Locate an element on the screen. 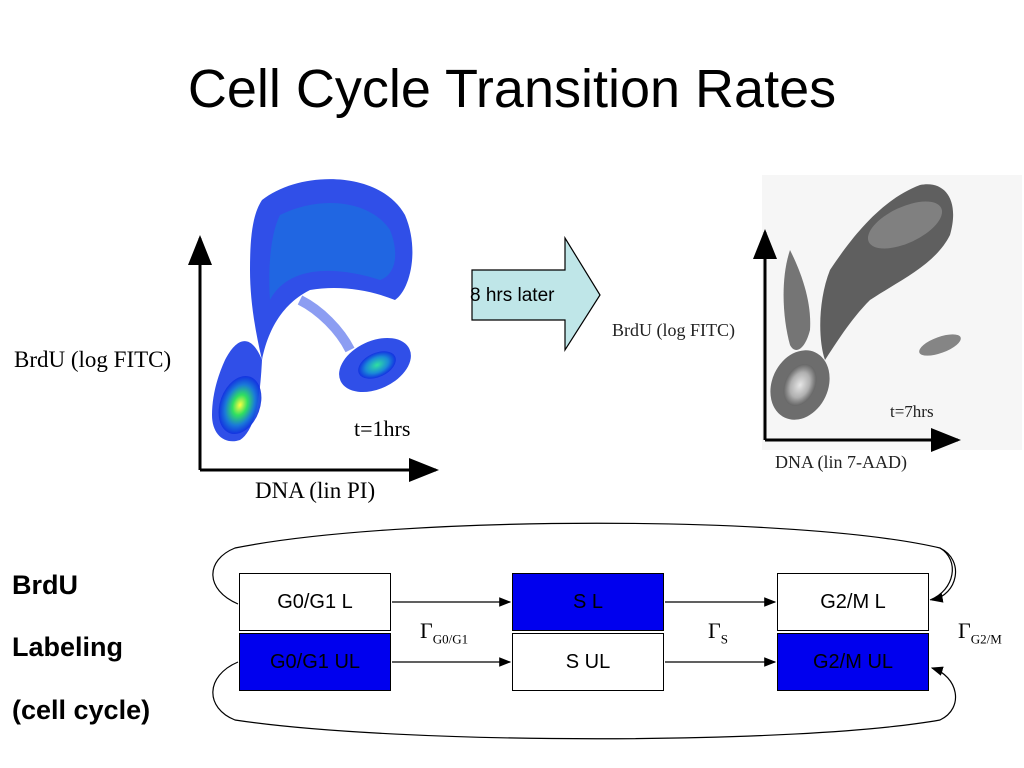 This screenshot has width=1024, height=768. right-plot-xlabel: DNA (lin 7-AAD) is located at coordinates (841, 462).